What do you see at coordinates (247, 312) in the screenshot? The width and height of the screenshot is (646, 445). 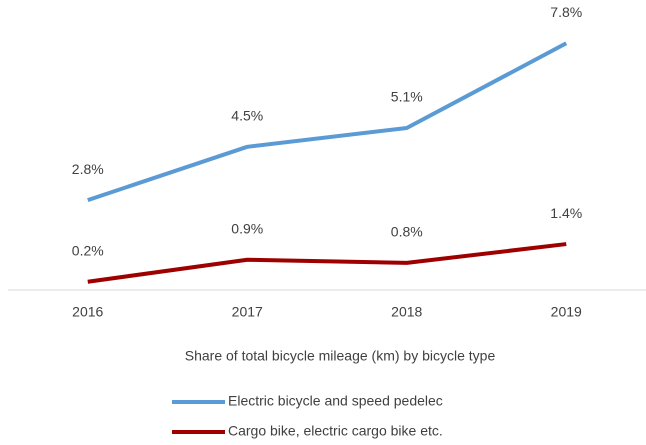 I see `x-tick-label: 2017` at bounding box center [247, 312].